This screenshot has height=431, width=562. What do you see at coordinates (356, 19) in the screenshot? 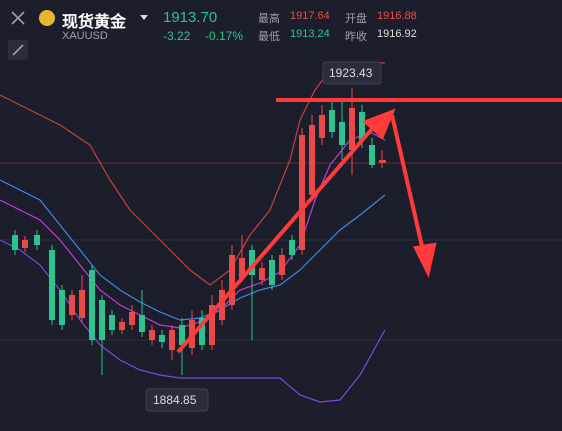
I see `stat-label: 开盘` at bounding box center [356, 19].